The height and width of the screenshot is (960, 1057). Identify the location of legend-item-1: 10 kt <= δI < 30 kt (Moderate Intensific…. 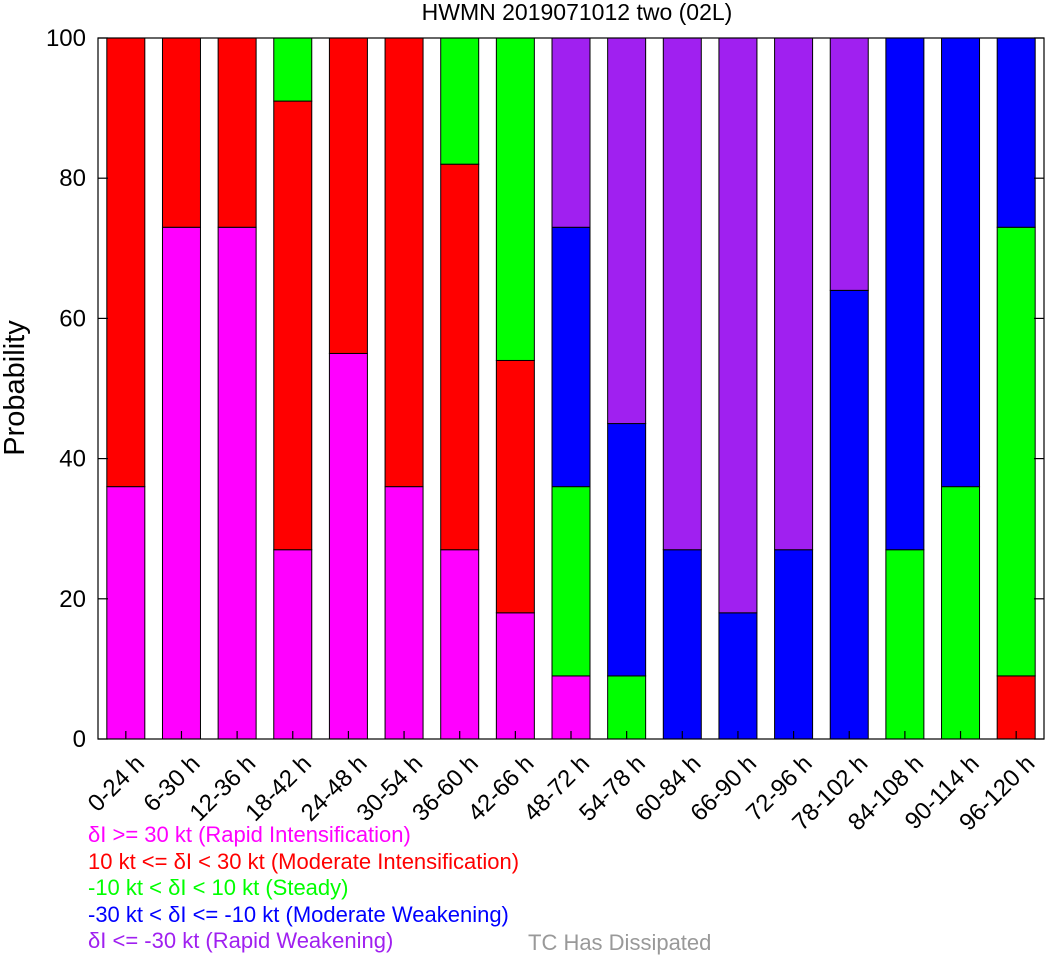
(304, 861).